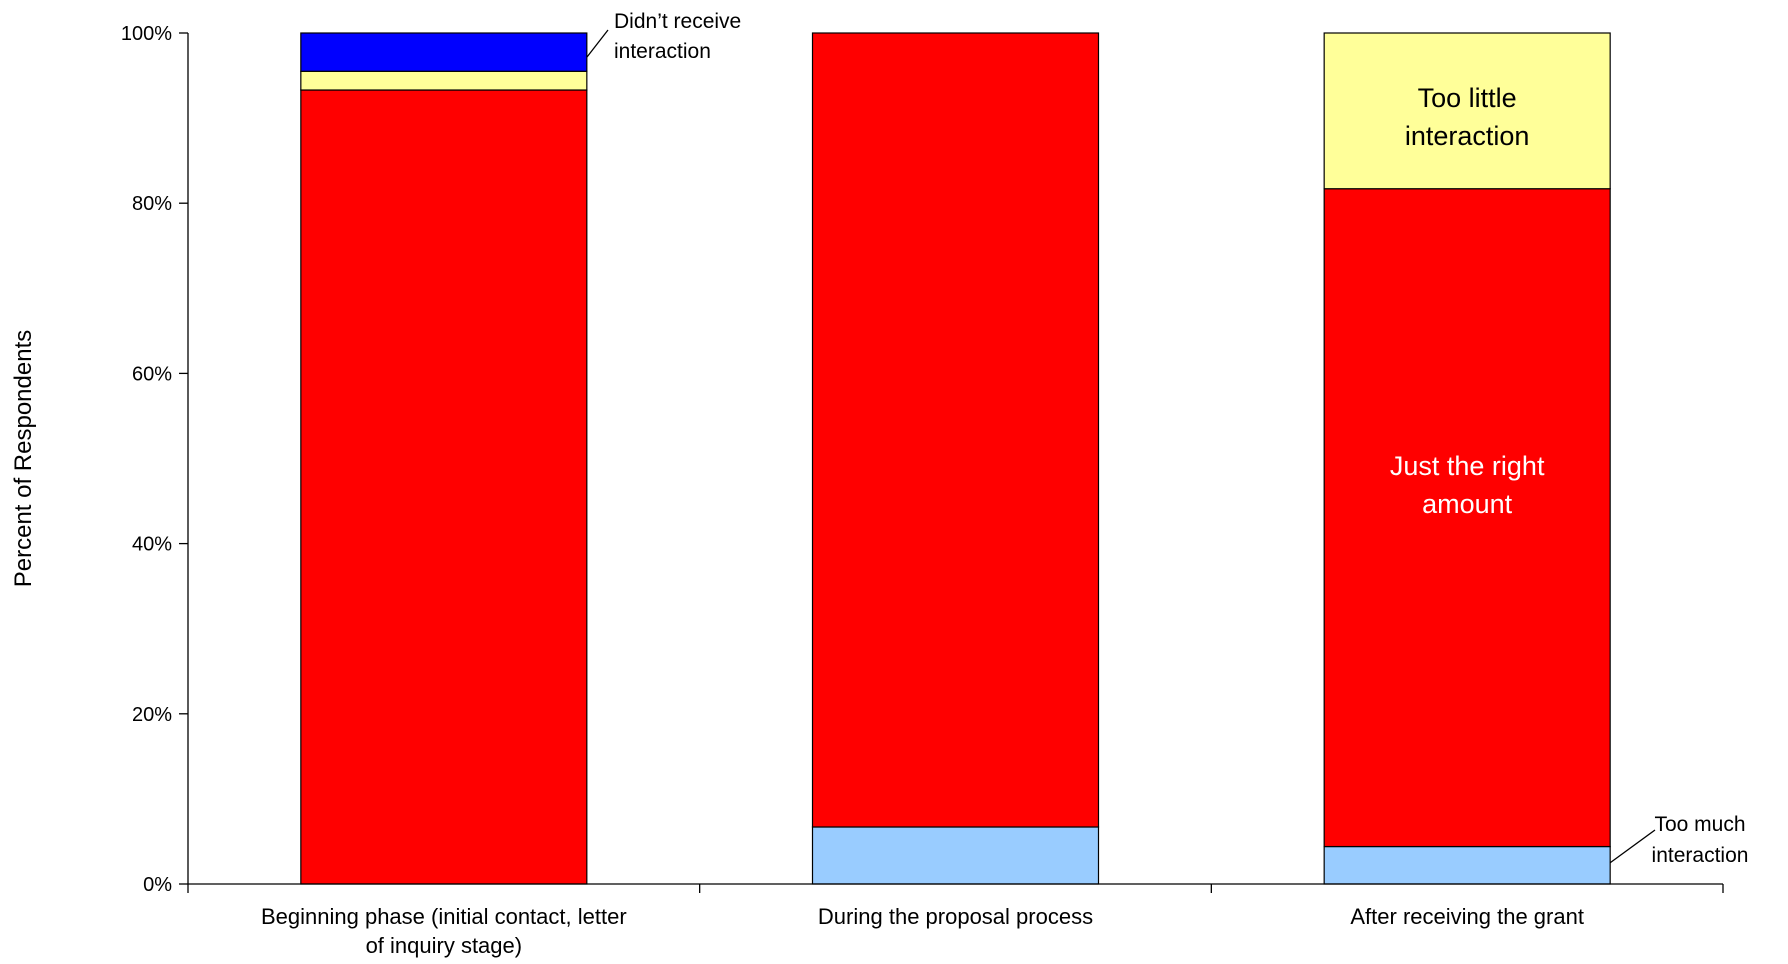 This screenshot has height=964, width=1788. What do you see at coordinates (1467, 485) in the screenshot?
I see `segment-label-just-right: Just the right amount` at bounding box center [1467, 485].